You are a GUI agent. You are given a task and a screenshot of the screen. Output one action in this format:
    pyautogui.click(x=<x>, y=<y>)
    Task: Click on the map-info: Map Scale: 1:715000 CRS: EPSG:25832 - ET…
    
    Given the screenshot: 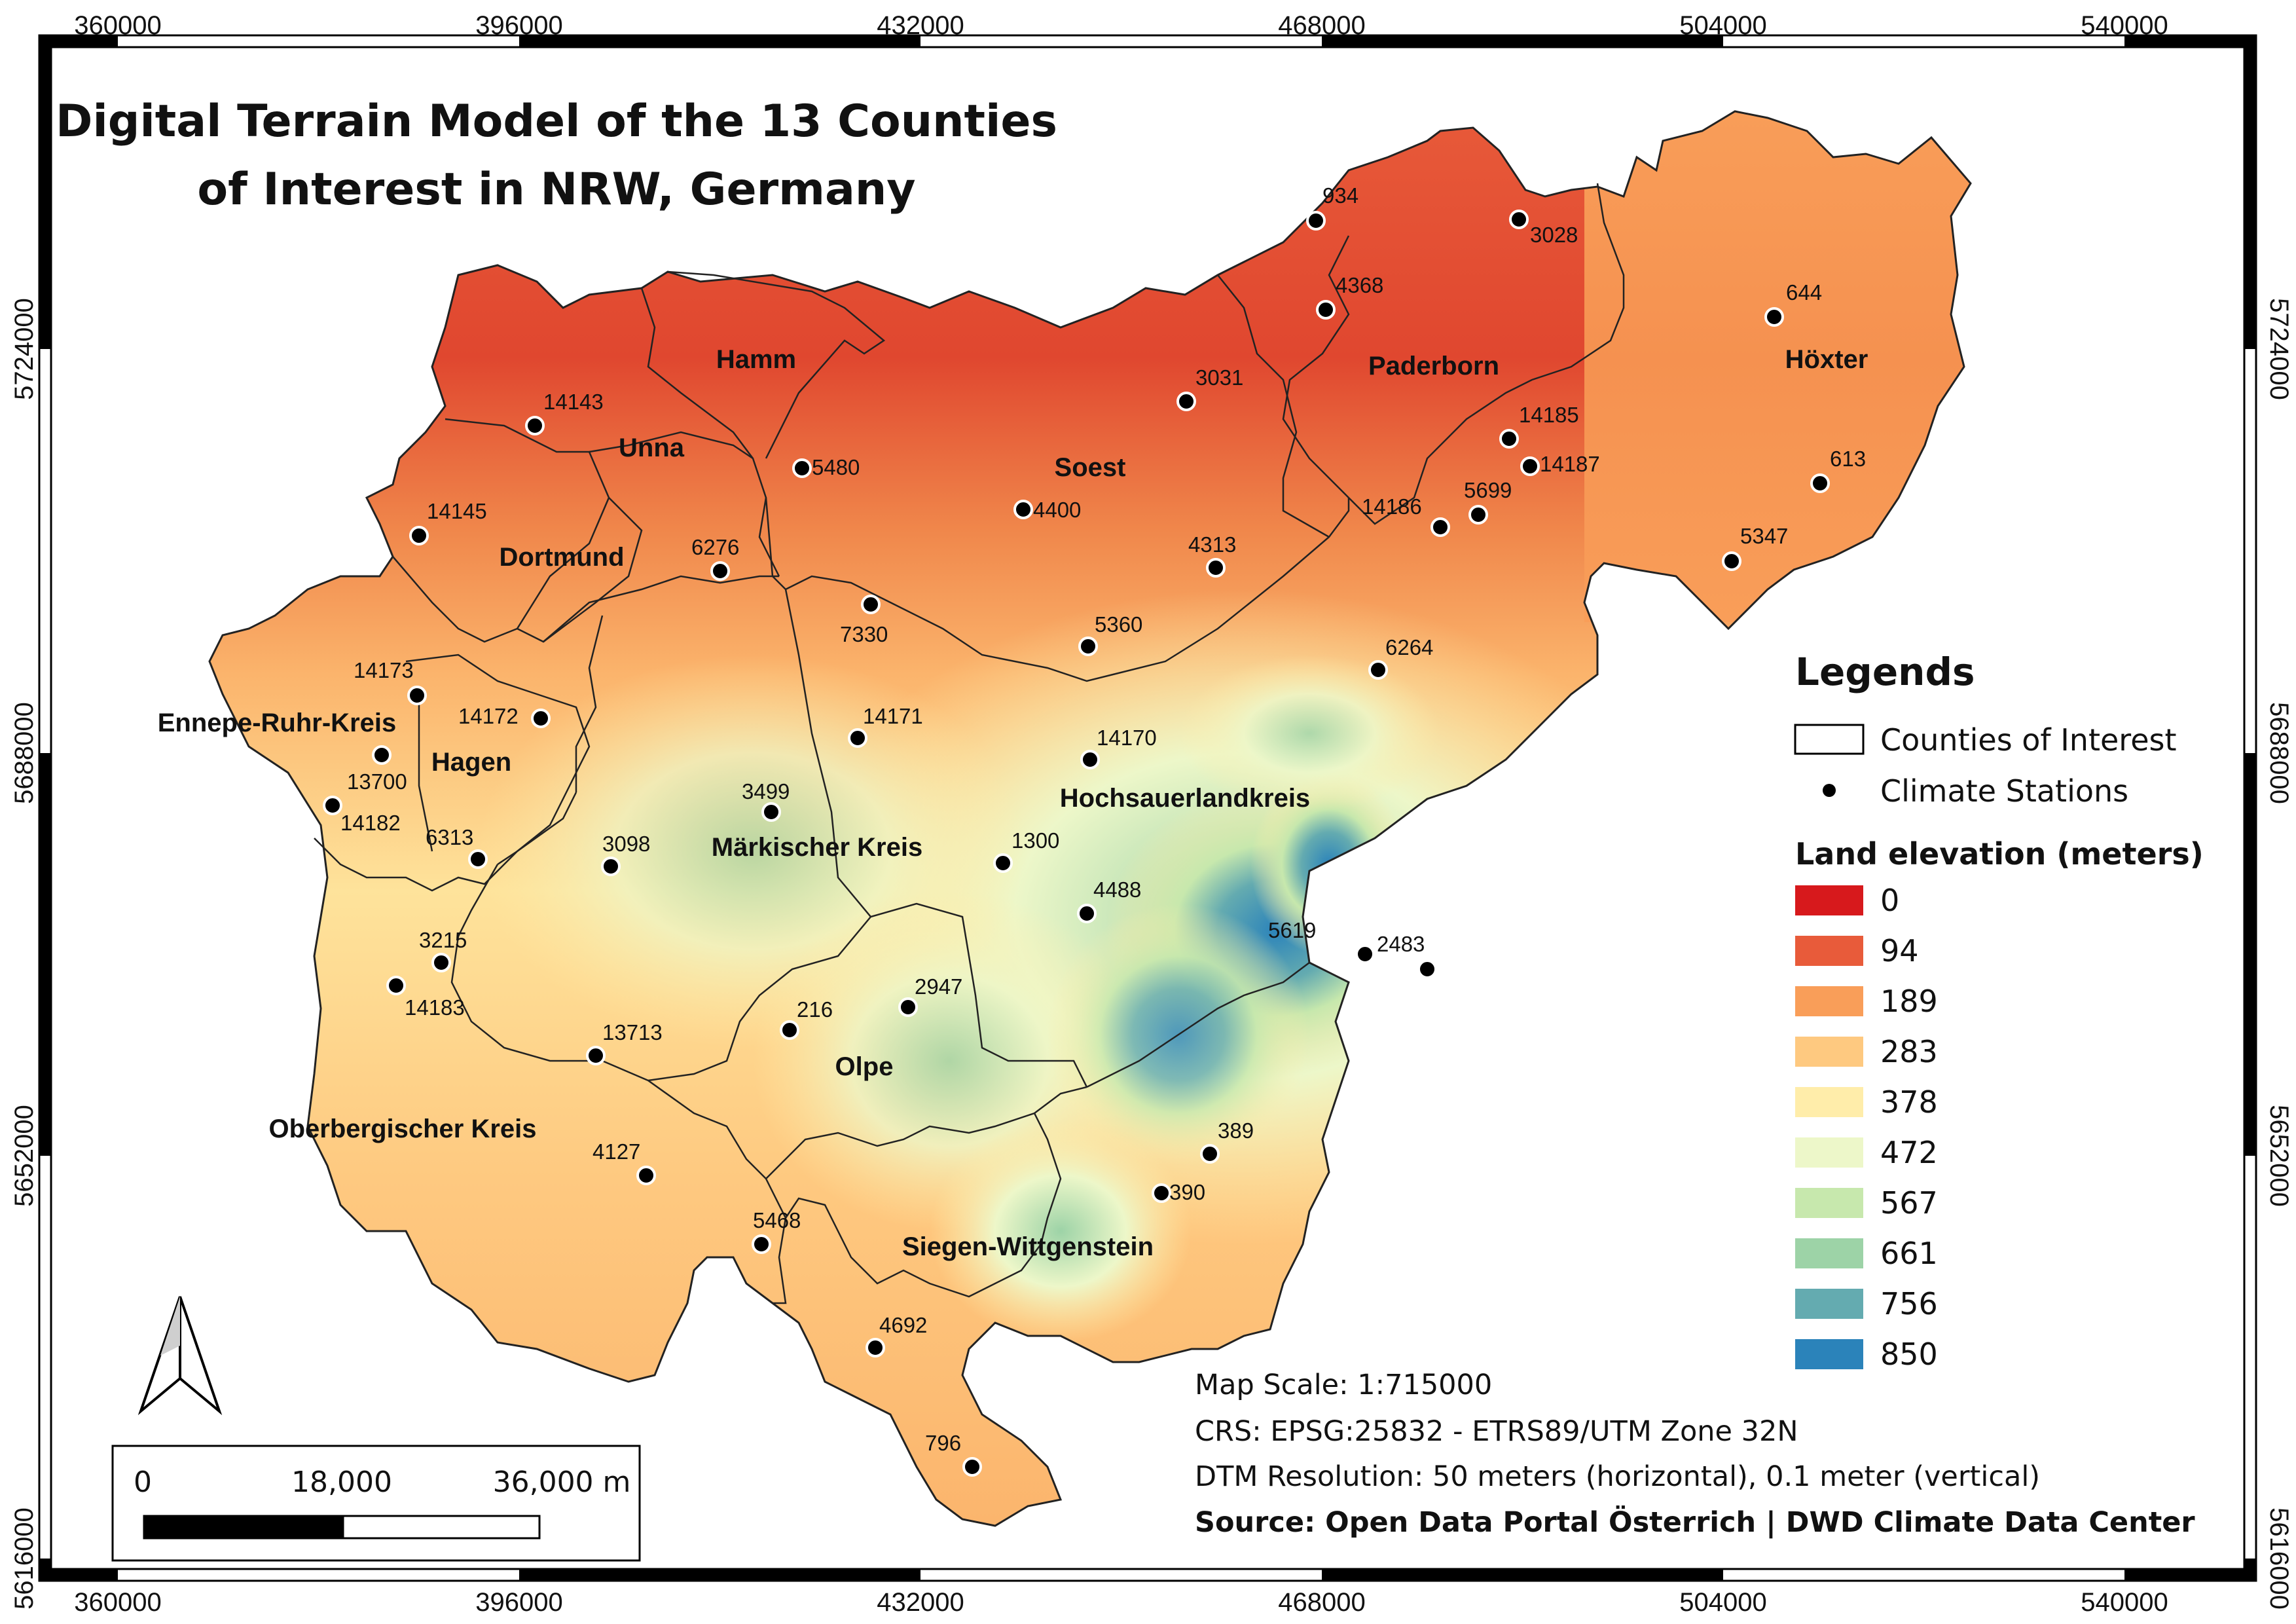 What is the action you would take?
    pyautogui.click(x=1695, y=1454)
    